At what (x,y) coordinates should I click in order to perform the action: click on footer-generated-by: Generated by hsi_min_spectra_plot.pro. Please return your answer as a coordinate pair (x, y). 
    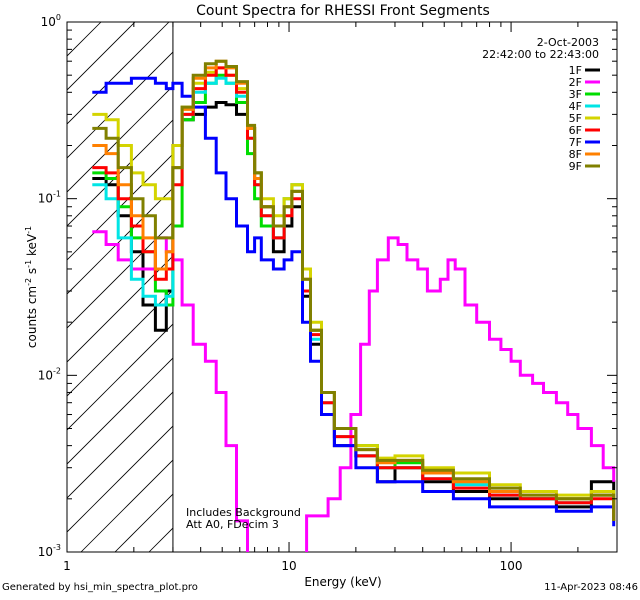
    Looking at the image, I should click on (100, 587).